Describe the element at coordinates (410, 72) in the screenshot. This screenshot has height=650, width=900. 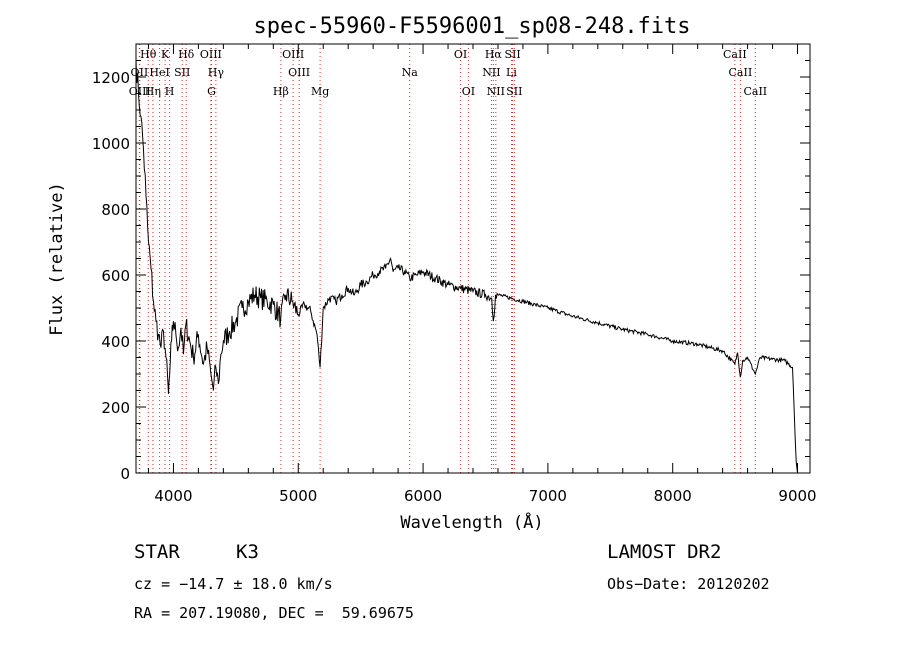
I see `line-label: Na` at that location.